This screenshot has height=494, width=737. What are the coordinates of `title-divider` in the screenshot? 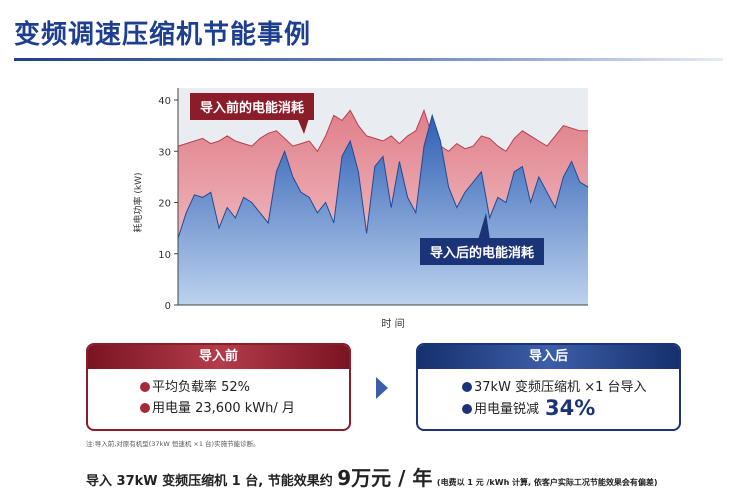 It's located at (368, 59).